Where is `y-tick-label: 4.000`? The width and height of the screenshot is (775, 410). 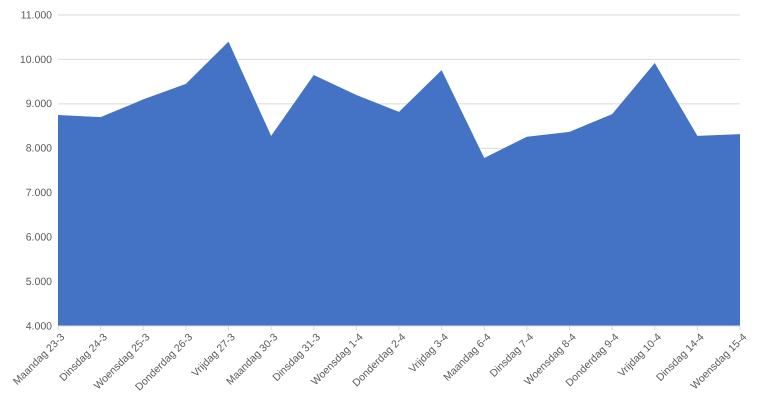
y-tick-label: 4.000 is located at coordinates (39, 326).